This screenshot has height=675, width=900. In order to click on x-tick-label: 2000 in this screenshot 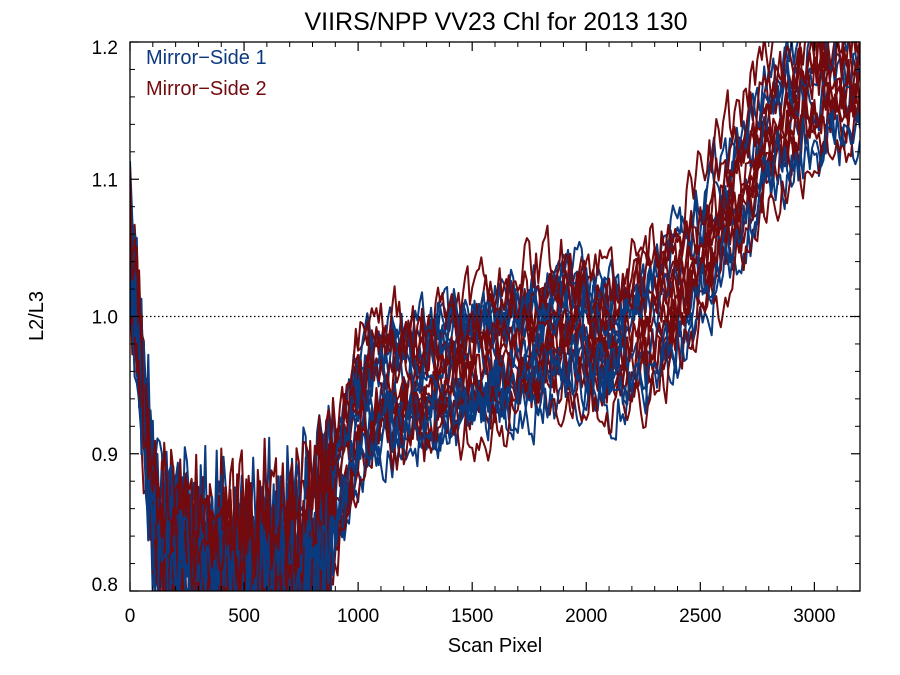, I will do `click(586, 616)`.